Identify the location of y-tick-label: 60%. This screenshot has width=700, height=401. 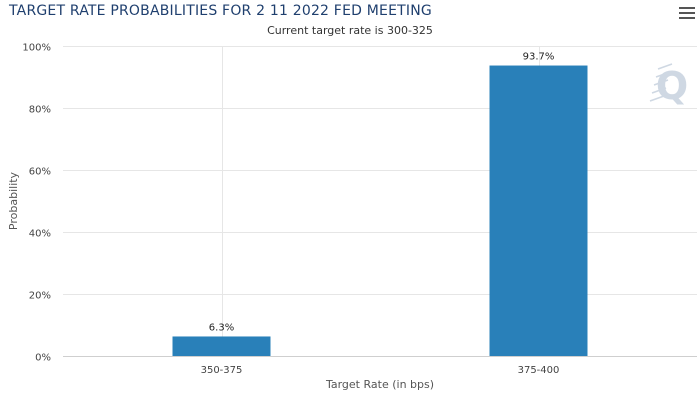
(40, 172).